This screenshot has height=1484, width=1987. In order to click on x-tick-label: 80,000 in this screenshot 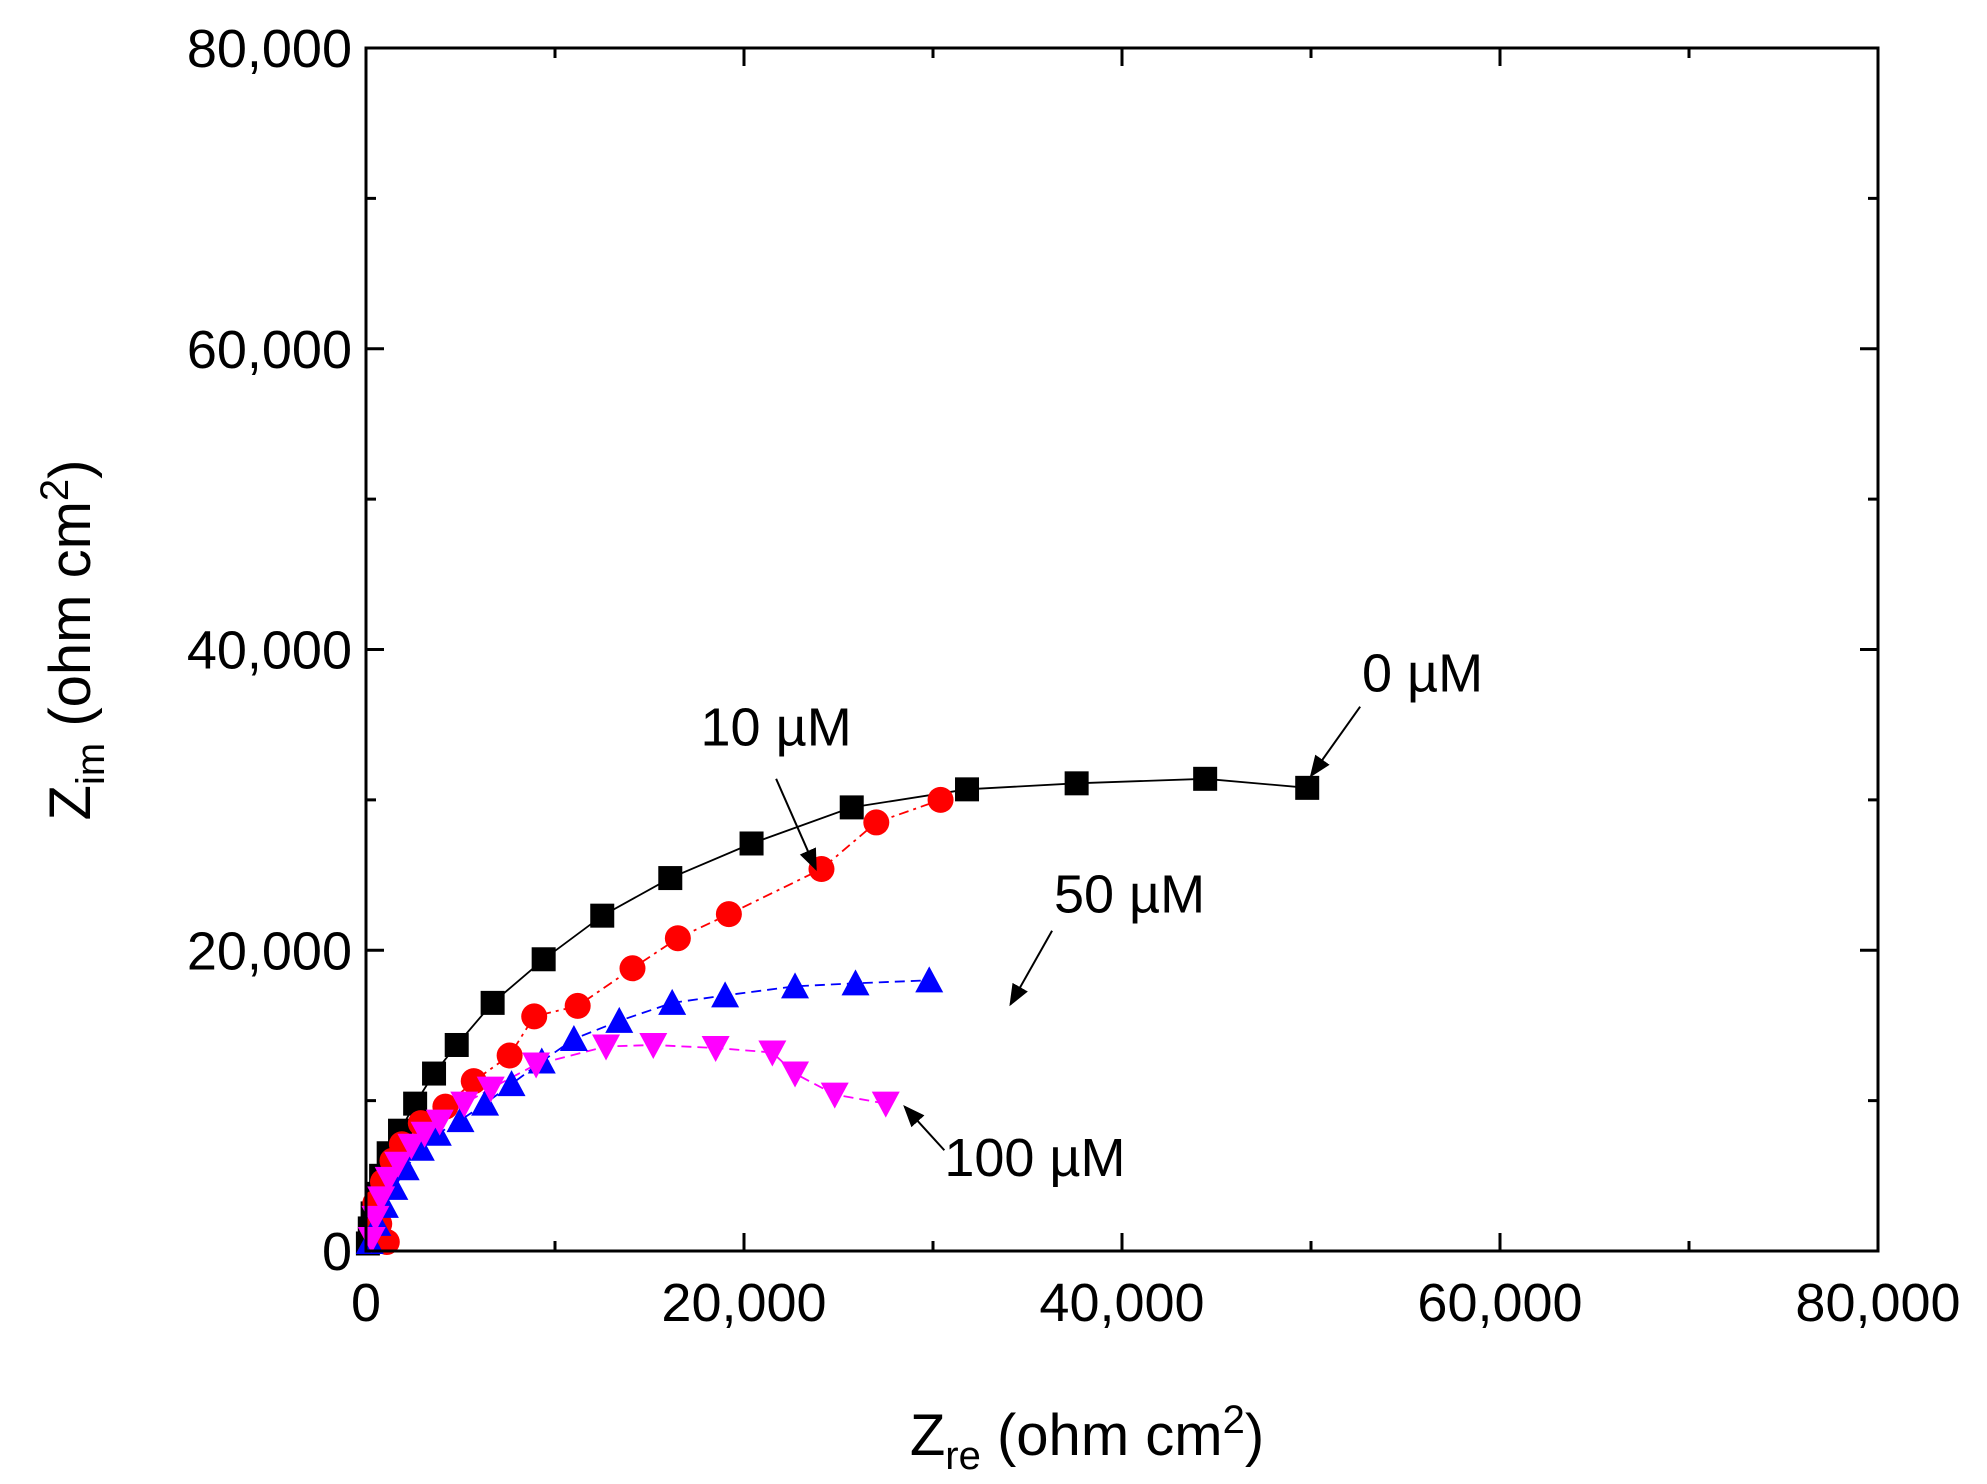, I will do `click(1877, 1303)`.